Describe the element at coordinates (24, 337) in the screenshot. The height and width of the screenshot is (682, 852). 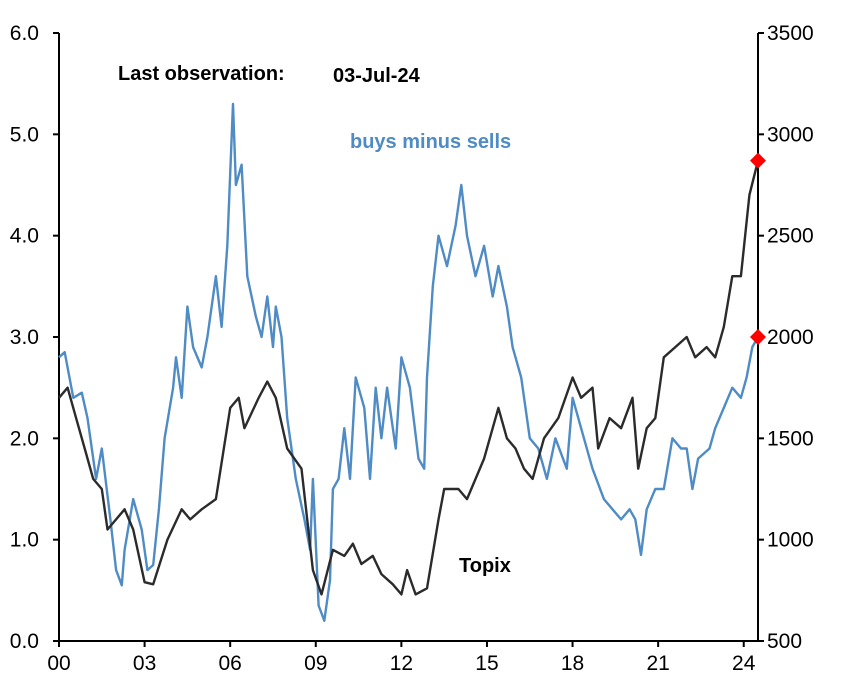
I see `left-tick-label: 3.0` at that location.